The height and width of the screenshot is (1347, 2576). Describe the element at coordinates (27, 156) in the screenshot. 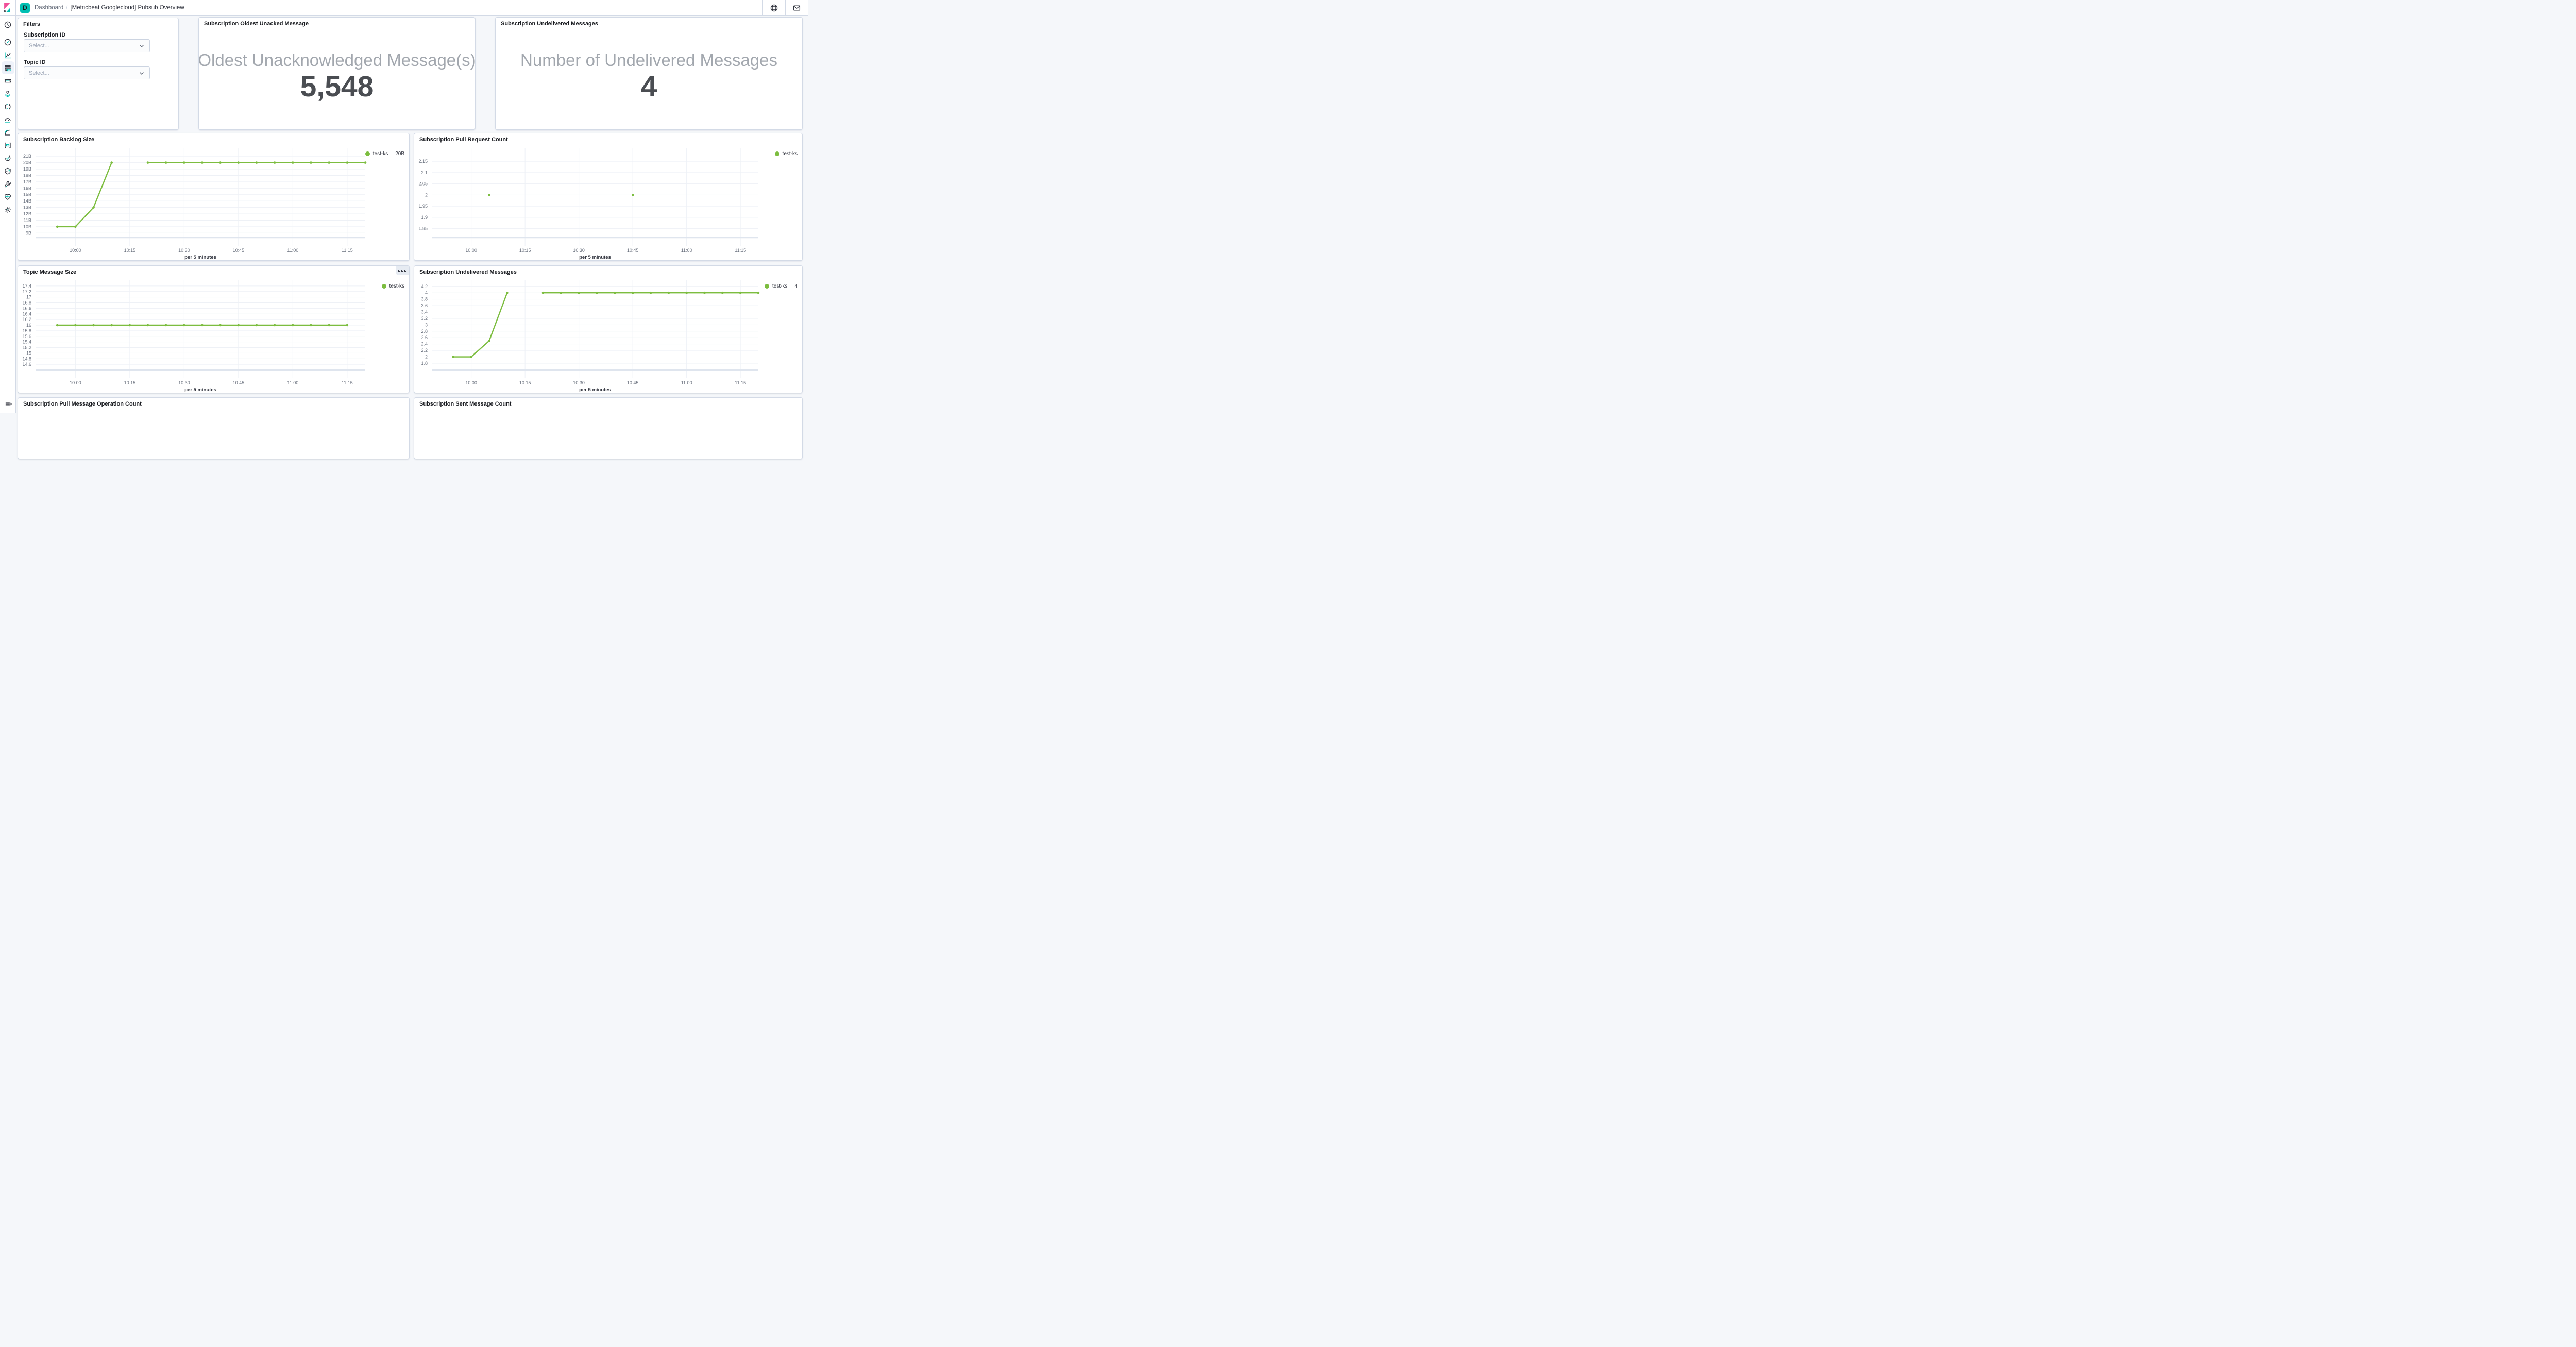

I see `y-tick-label: 21B` at that location.